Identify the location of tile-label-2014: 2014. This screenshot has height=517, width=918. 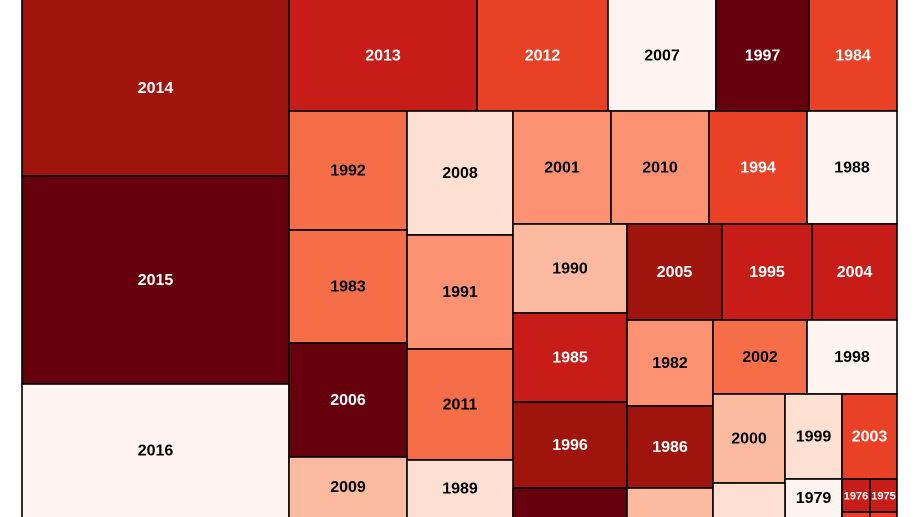
(156, 88).